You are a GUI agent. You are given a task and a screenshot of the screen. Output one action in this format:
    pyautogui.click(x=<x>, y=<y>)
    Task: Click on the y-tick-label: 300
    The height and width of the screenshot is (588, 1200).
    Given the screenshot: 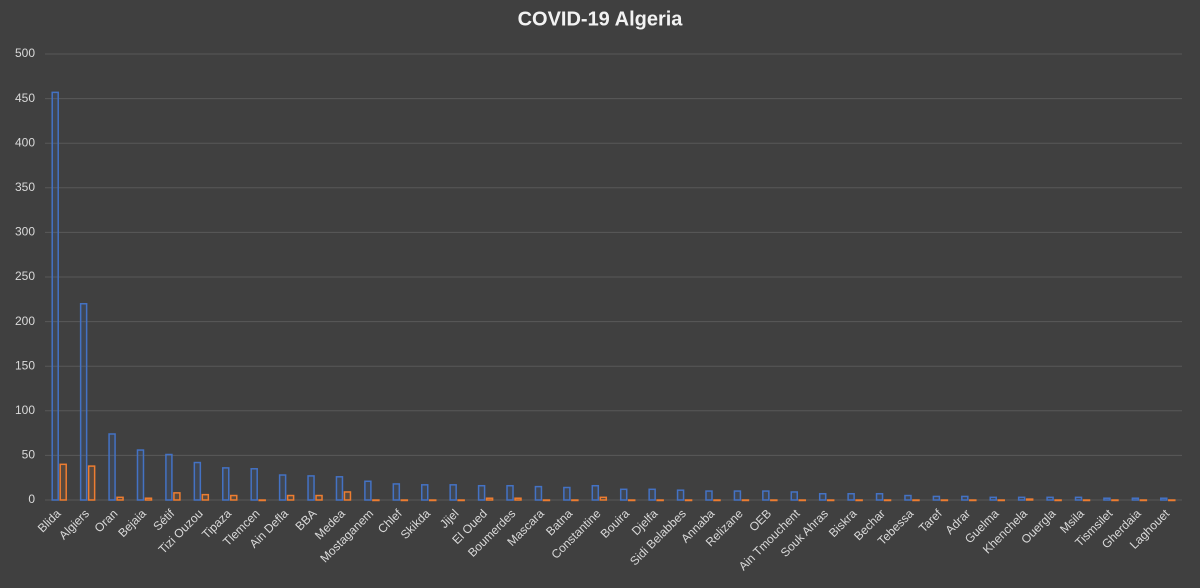 What is the action you would take?
    pyautogui.click(x=25, y=232)
    